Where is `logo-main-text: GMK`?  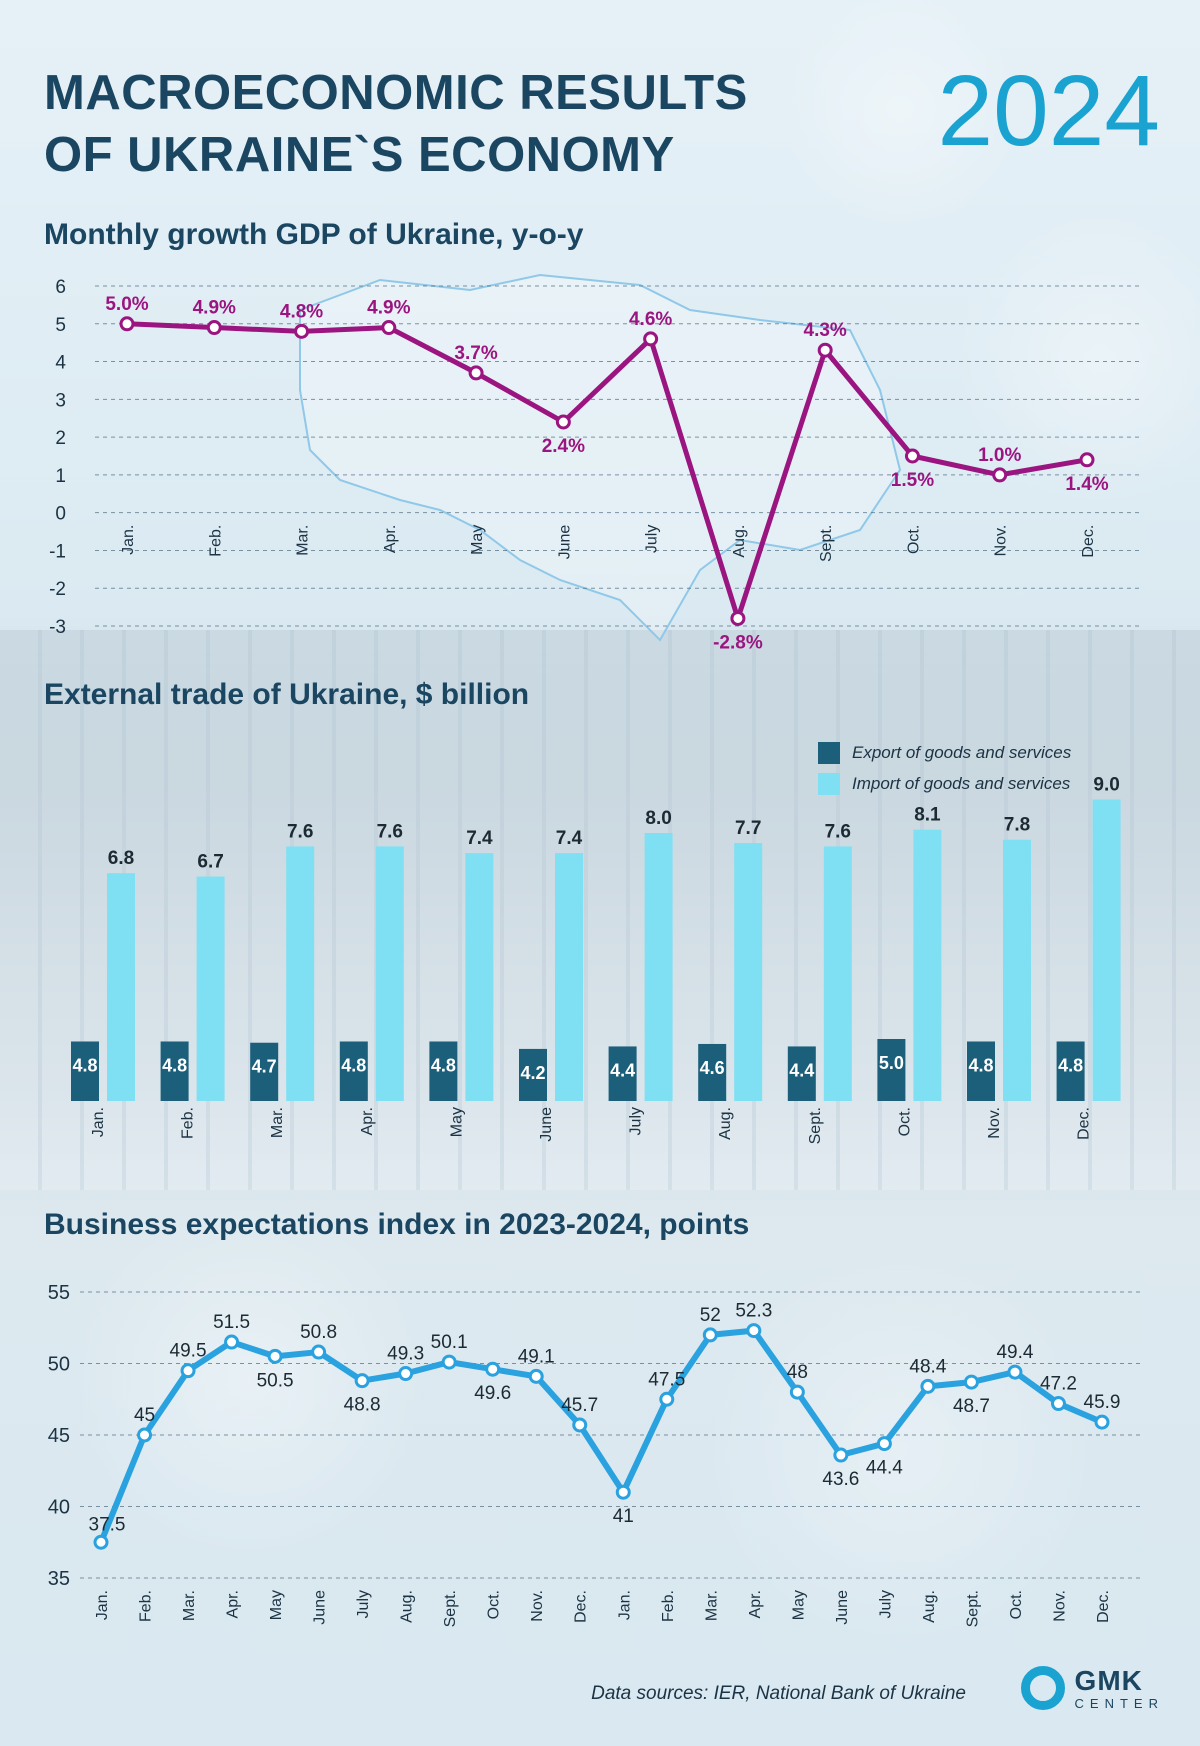 logo-main-text: GMK is located at coordinates (1108, 1680).